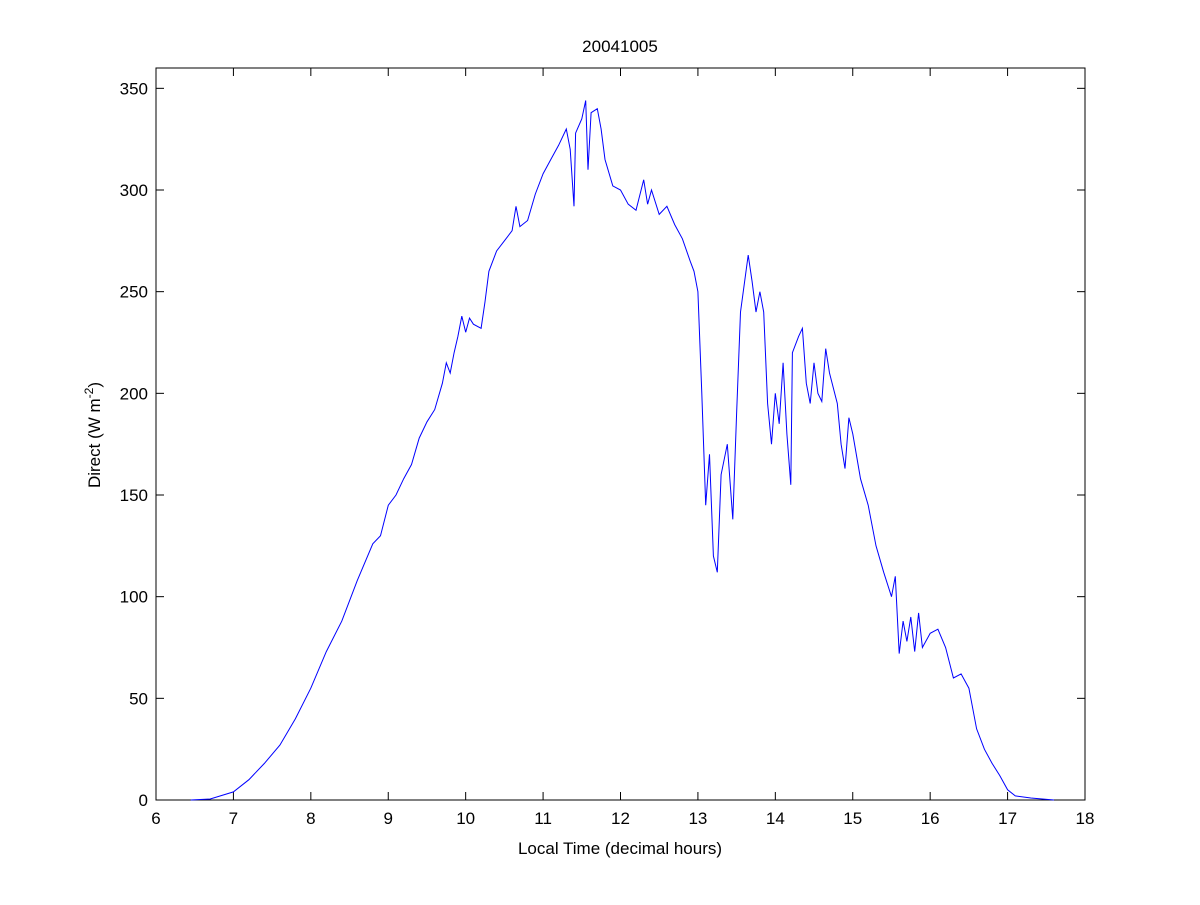 This screenshot has width=1200, height=905. Describe the element at coordinates (465, 818) in the screenshot. I see `x-tick-label: 10` at that location.